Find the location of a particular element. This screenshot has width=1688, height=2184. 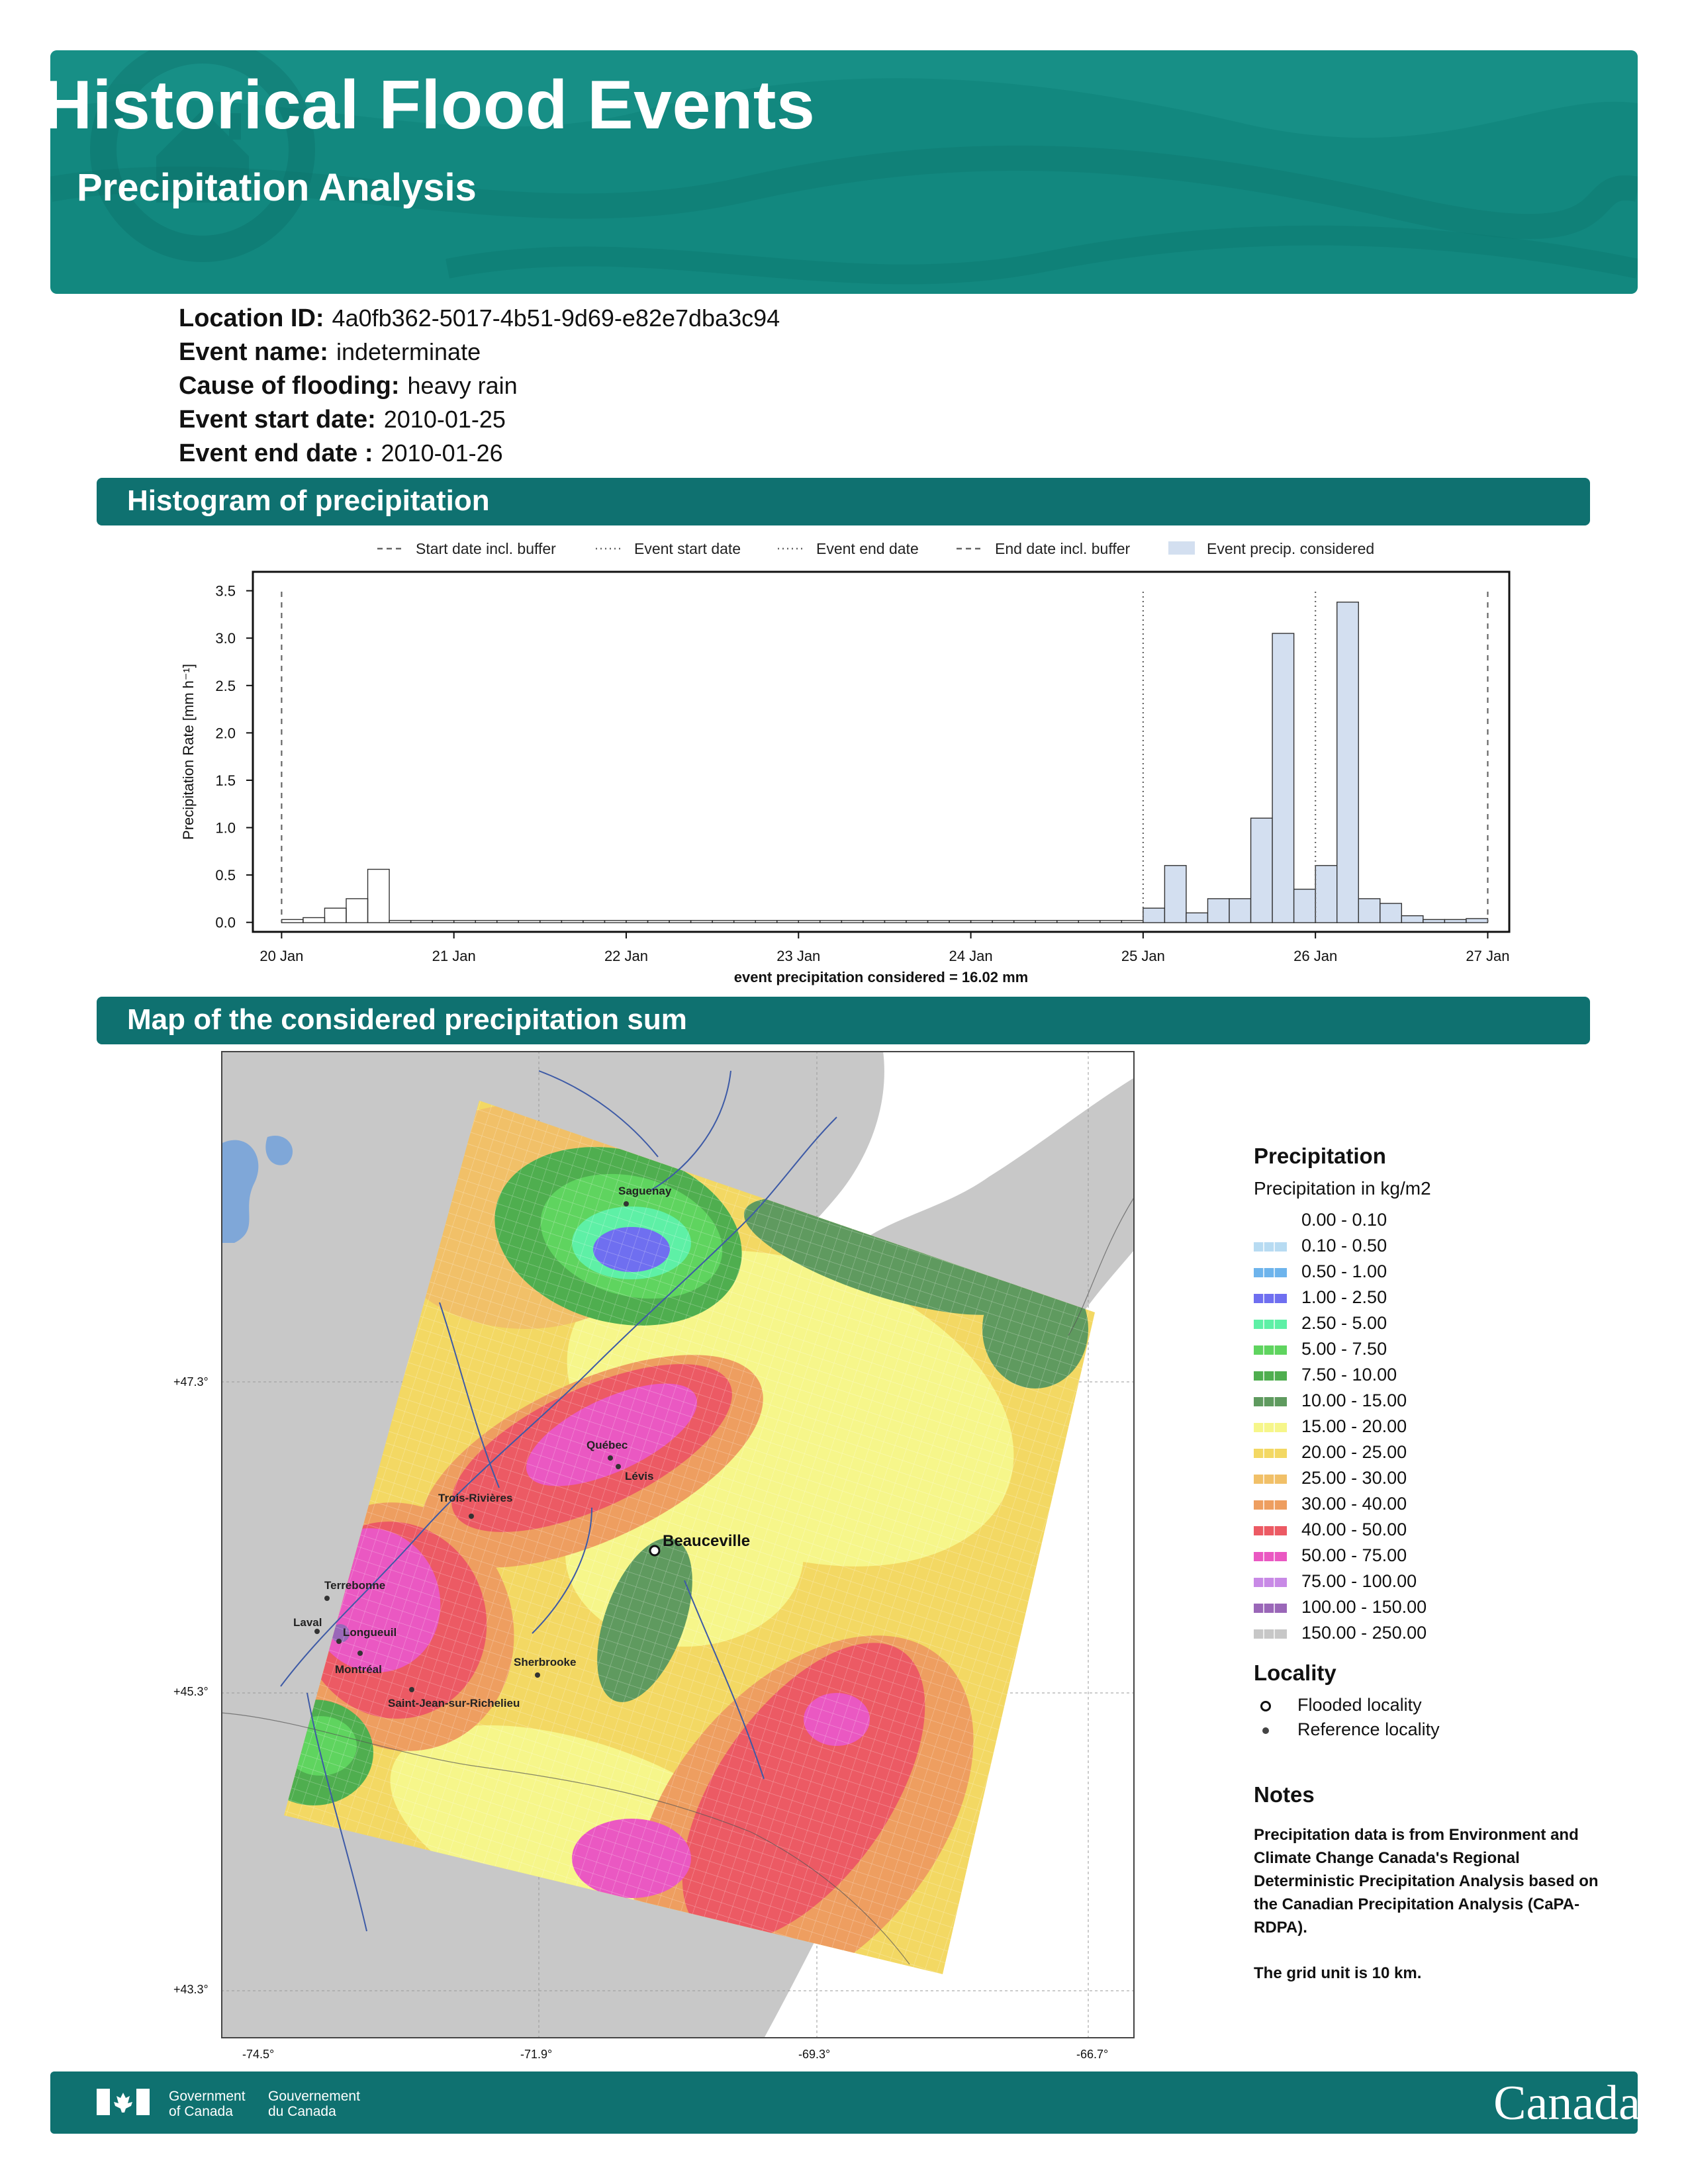

reference-locality-label: Longueuil is located at coordinates (370, 1632).